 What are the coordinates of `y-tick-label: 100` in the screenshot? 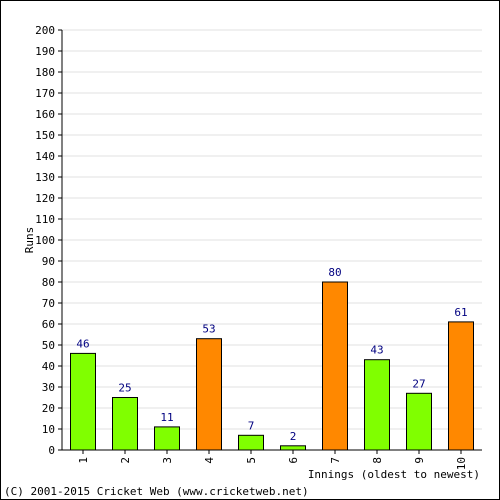 It's located at (45, 240).